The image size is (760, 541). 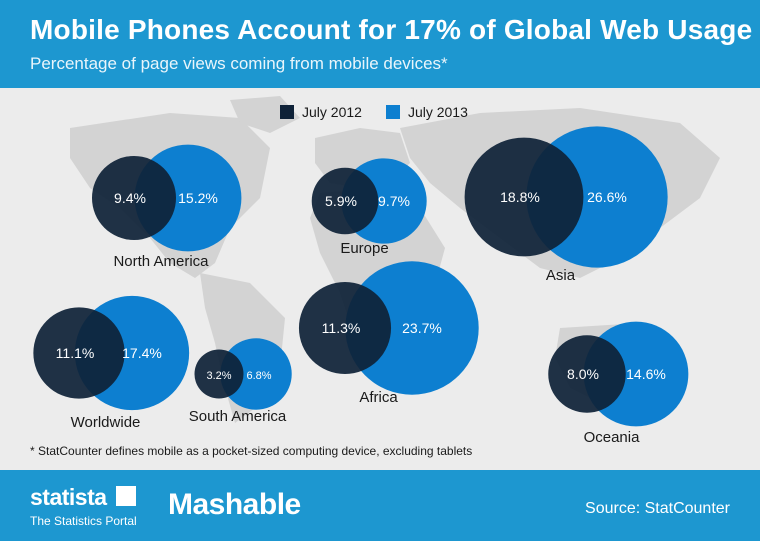 What do you see at coordinates (198, 198) in the screenshot?
I see `value-label-north-america-2013: 15.2%` at bounding box center [198, 198].